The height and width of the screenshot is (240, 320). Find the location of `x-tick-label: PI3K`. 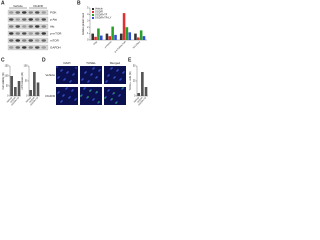

x-tick-label: PI3K is located at coordinates (95, 43).